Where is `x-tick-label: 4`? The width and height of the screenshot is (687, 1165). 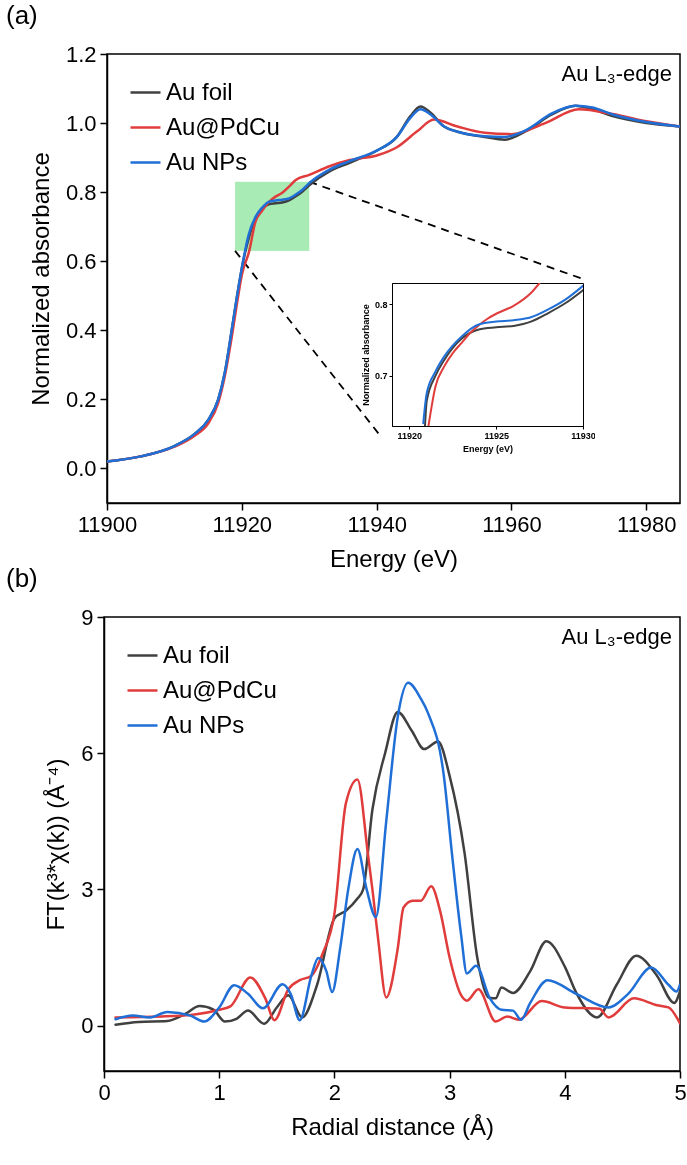
x-tick-label: 4 is located at coordinates (565, 1092).